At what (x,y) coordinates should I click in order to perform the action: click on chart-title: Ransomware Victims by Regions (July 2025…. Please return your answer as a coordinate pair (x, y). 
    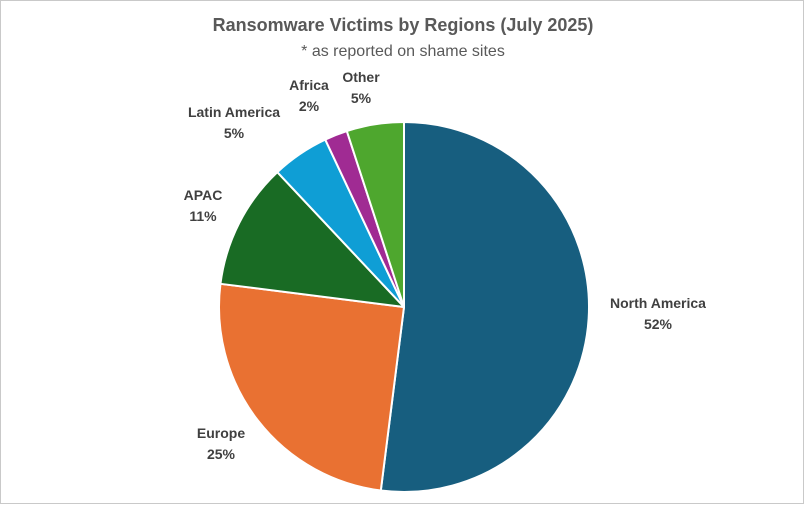
    Looking at the image, I should click on (403, 25).